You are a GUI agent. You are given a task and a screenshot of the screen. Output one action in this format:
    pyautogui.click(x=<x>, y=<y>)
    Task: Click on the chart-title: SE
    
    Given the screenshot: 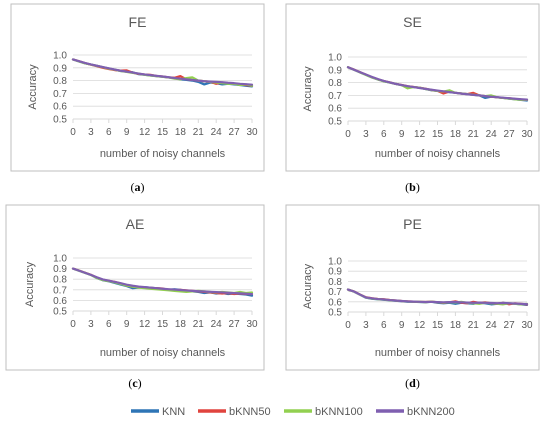 What is the action you would take?
    pyautogui.click(x=412, y=22)
    